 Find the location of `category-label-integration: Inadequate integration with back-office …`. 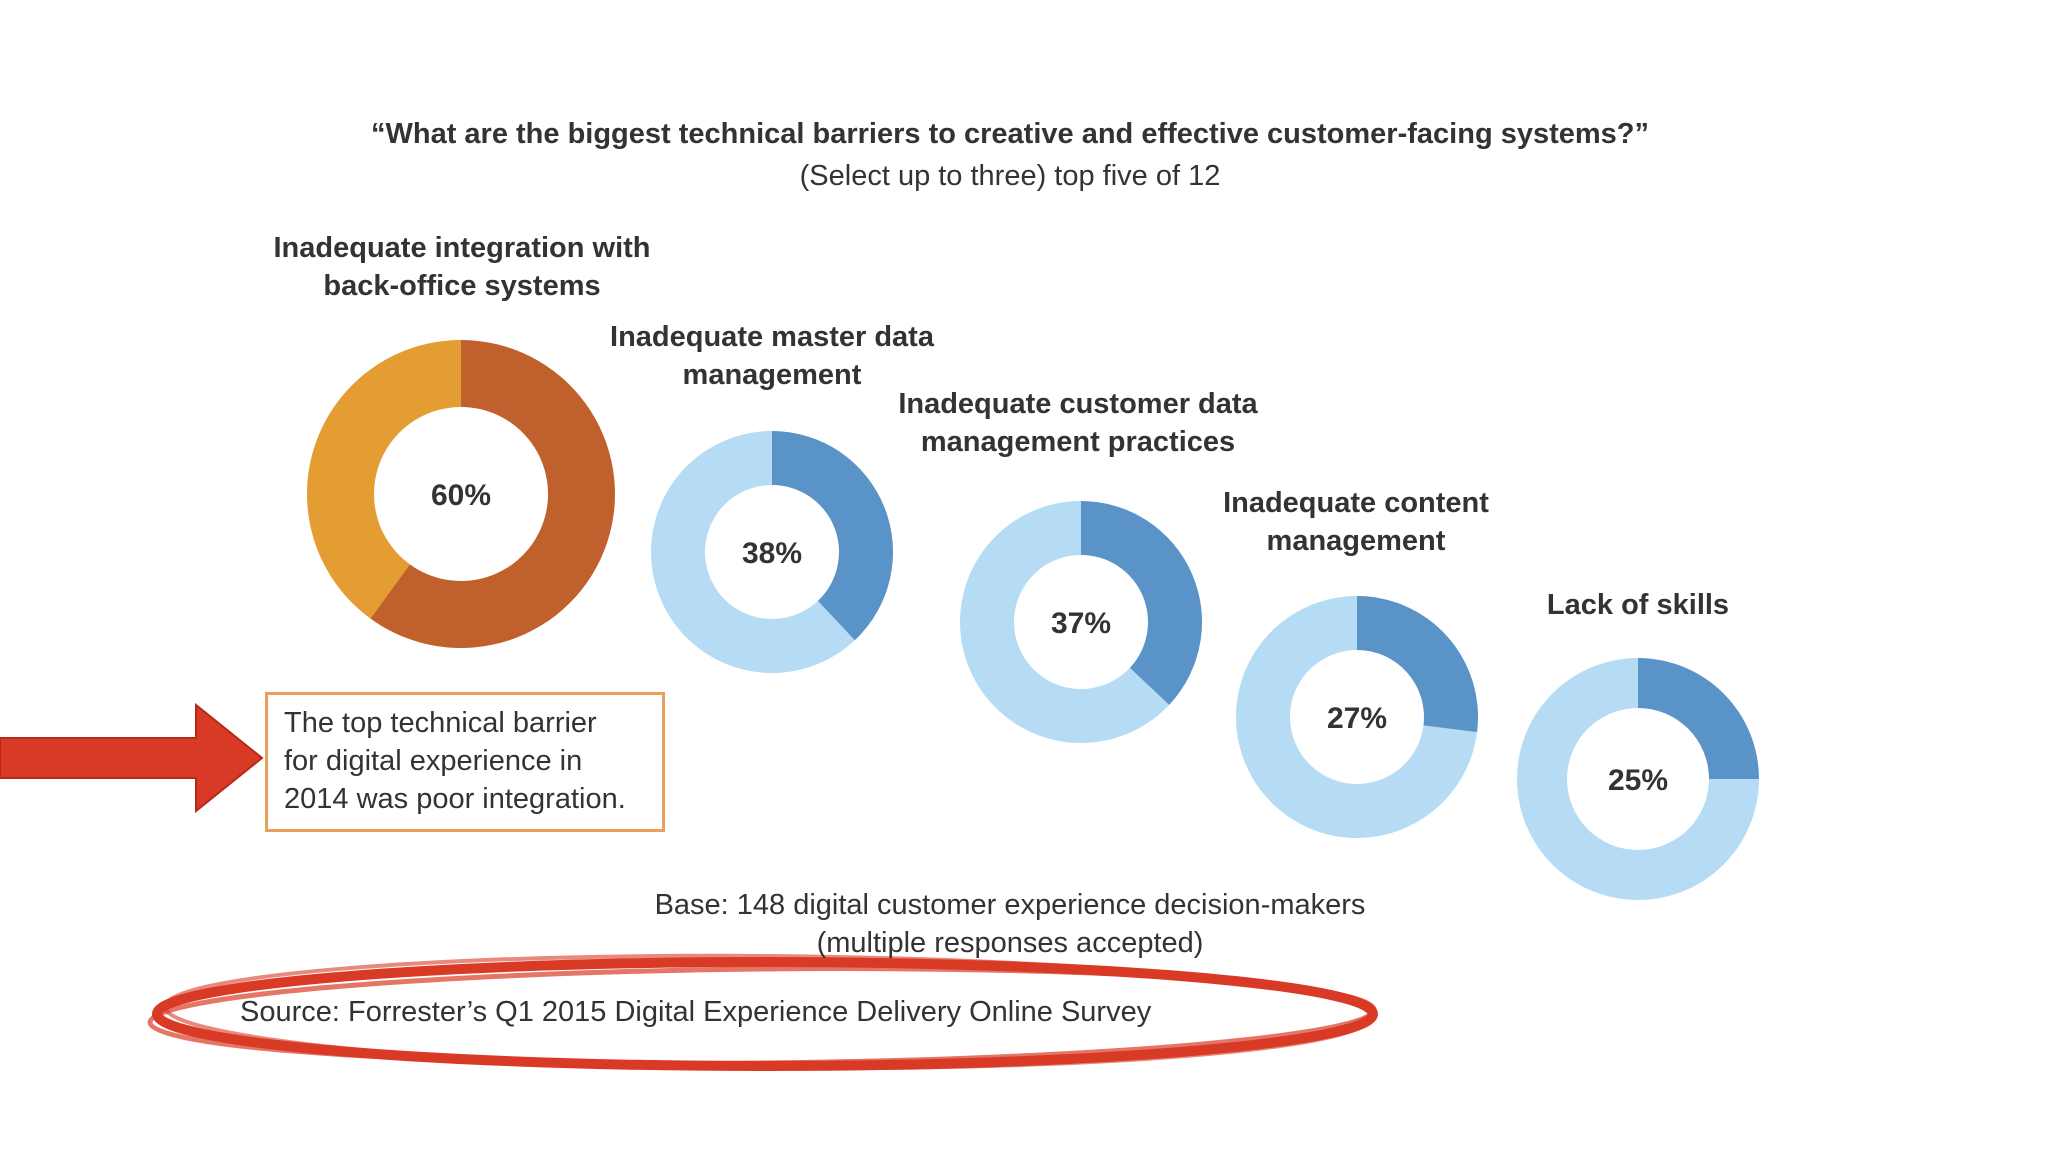

category-label-integration: Inadequate integration with back-office … is located at coordinates (462, 267).